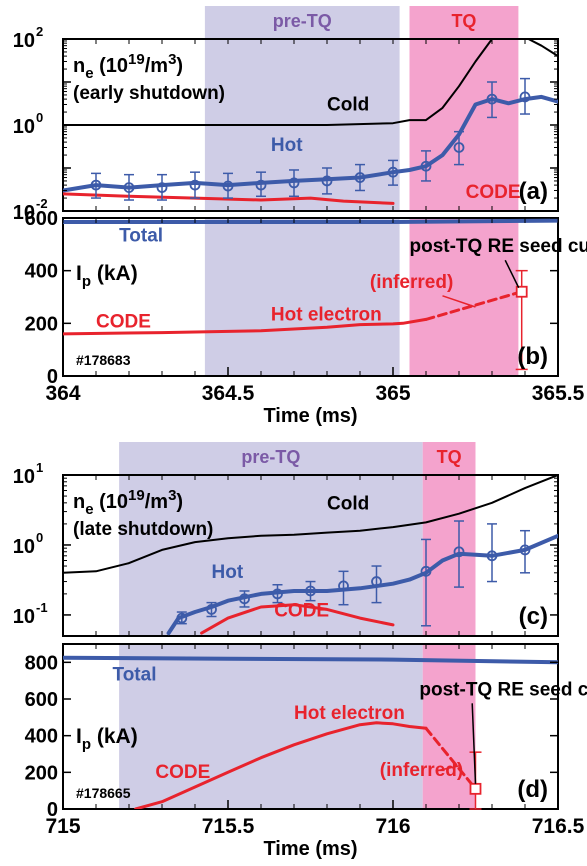  I want to click on ylabel-part: n, so click(79, 502).